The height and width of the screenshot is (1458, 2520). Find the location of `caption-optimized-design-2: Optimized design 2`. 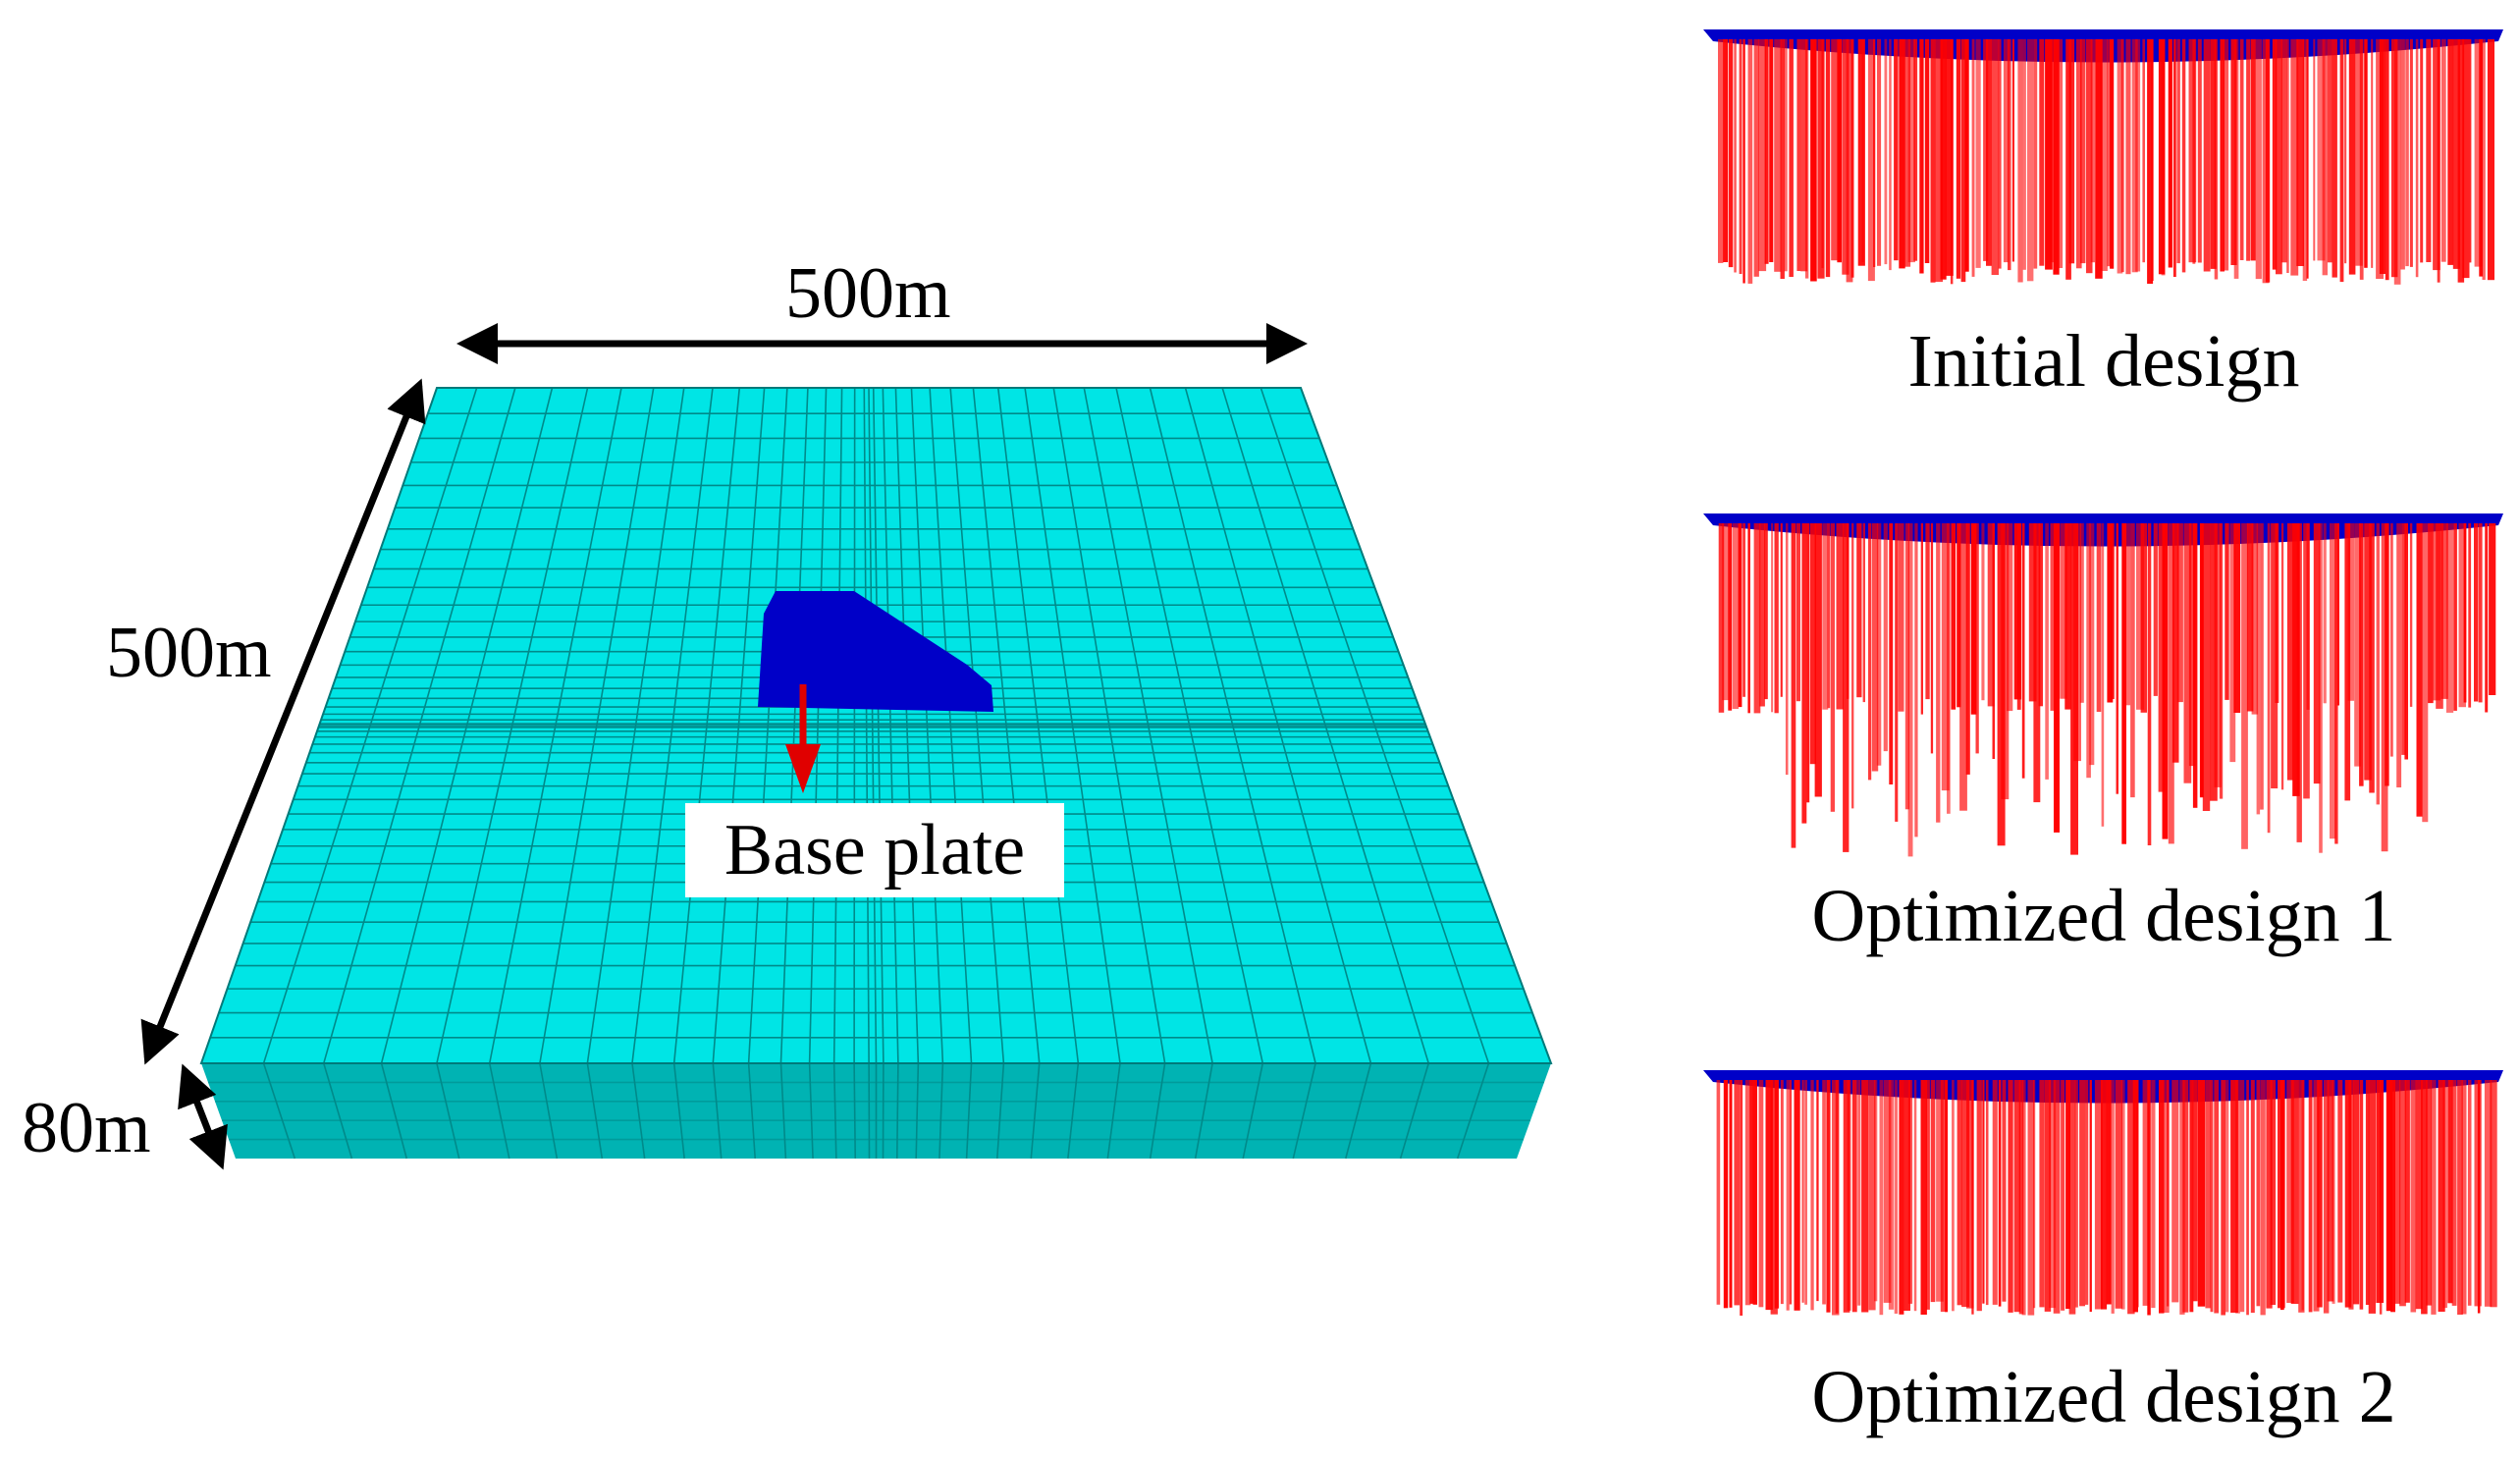

caption-optimized-design-2: Optimized design 2 is located at coordinates (2103, 1397).